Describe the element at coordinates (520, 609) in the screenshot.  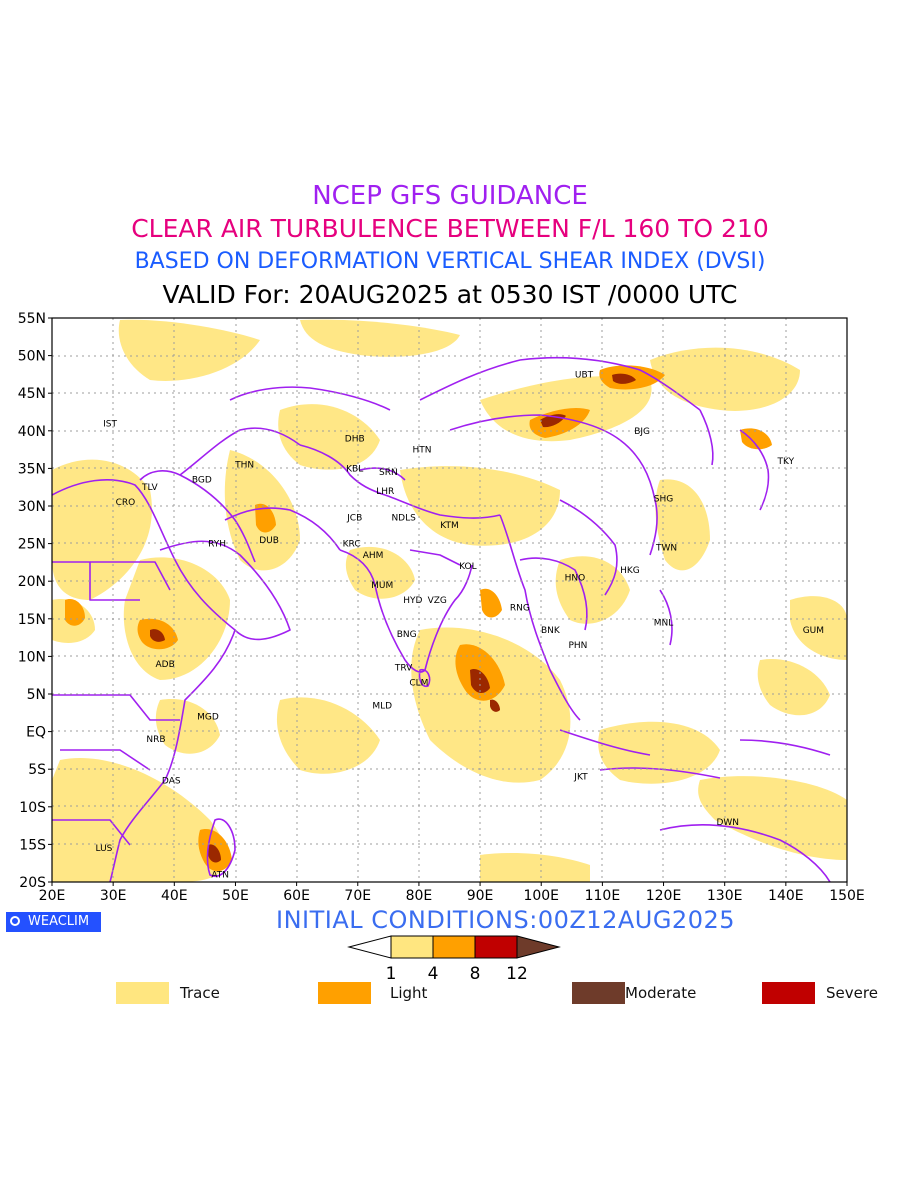
I see `station-rng: RNG` at that location.